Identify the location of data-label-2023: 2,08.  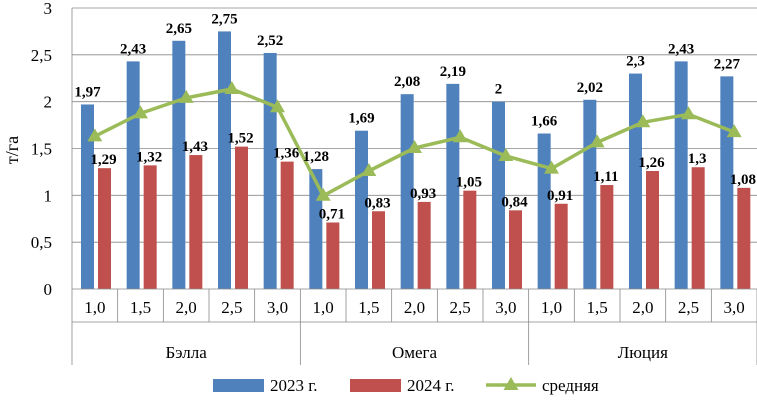
(407, 82).